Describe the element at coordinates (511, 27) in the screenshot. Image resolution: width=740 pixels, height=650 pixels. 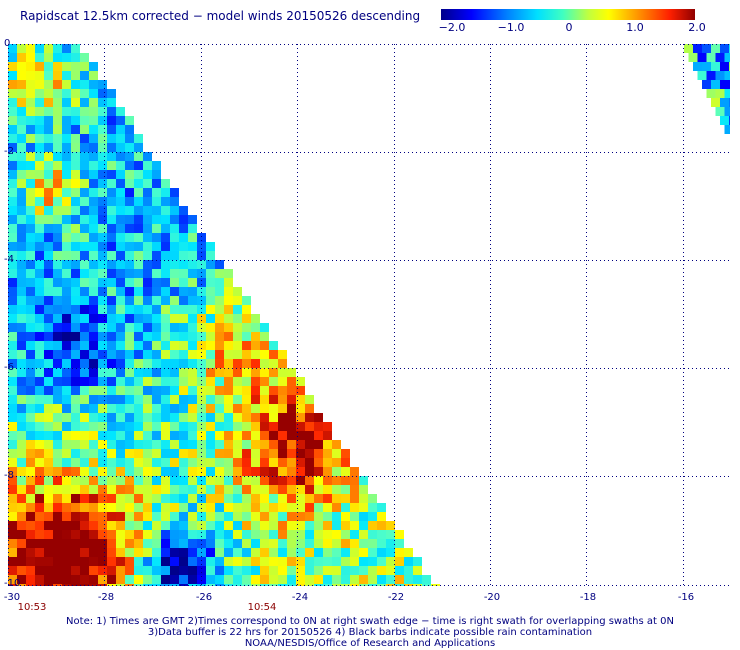
I see `colorbar-label-neg1: −1.0` at that location.